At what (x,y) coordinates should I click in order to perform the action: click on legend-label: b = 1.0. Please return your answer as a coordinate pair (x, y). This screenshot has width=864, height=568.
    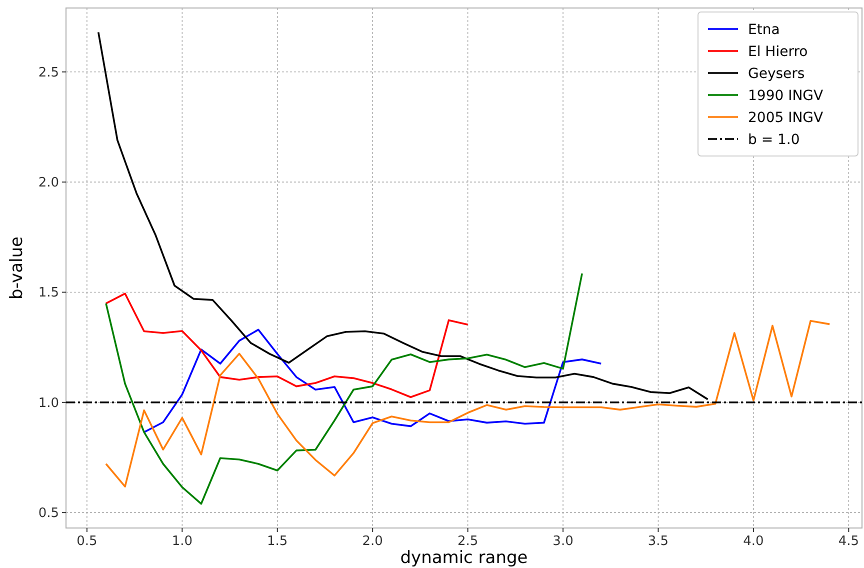
    Looking at the image, I should click on (774, 140).